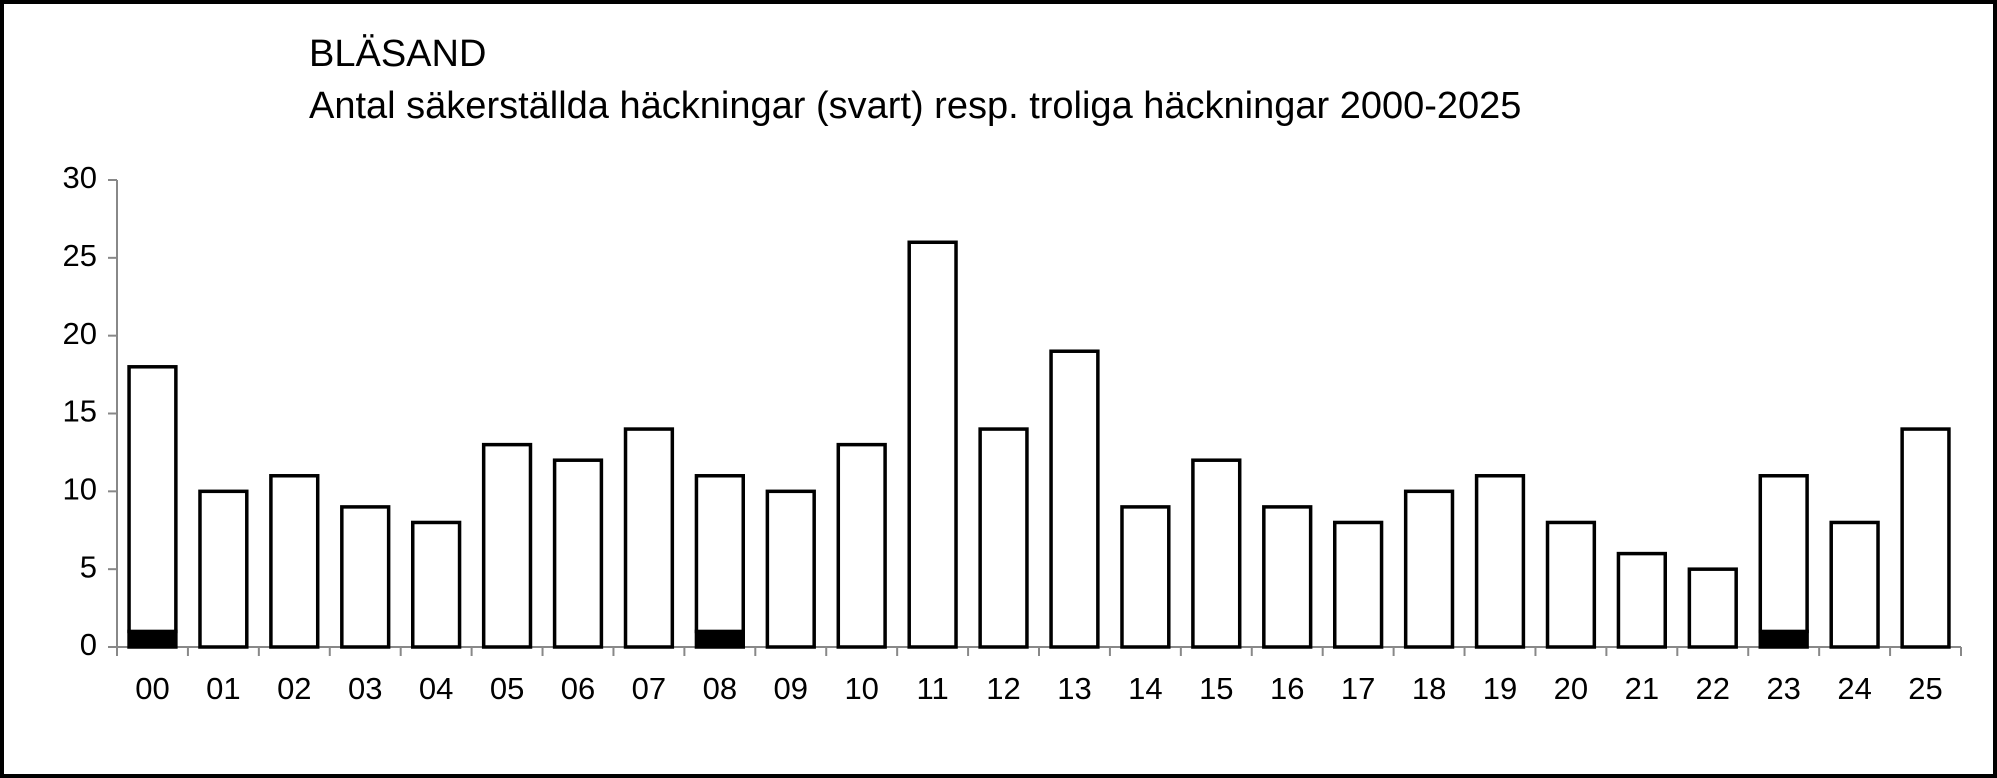 The height and width of the screenshot is (778, 1997). What do you see at coordinates (1571, 688) in the screenshot?
I see `x-tick-label: 20` at bounding box center [1571, 688].